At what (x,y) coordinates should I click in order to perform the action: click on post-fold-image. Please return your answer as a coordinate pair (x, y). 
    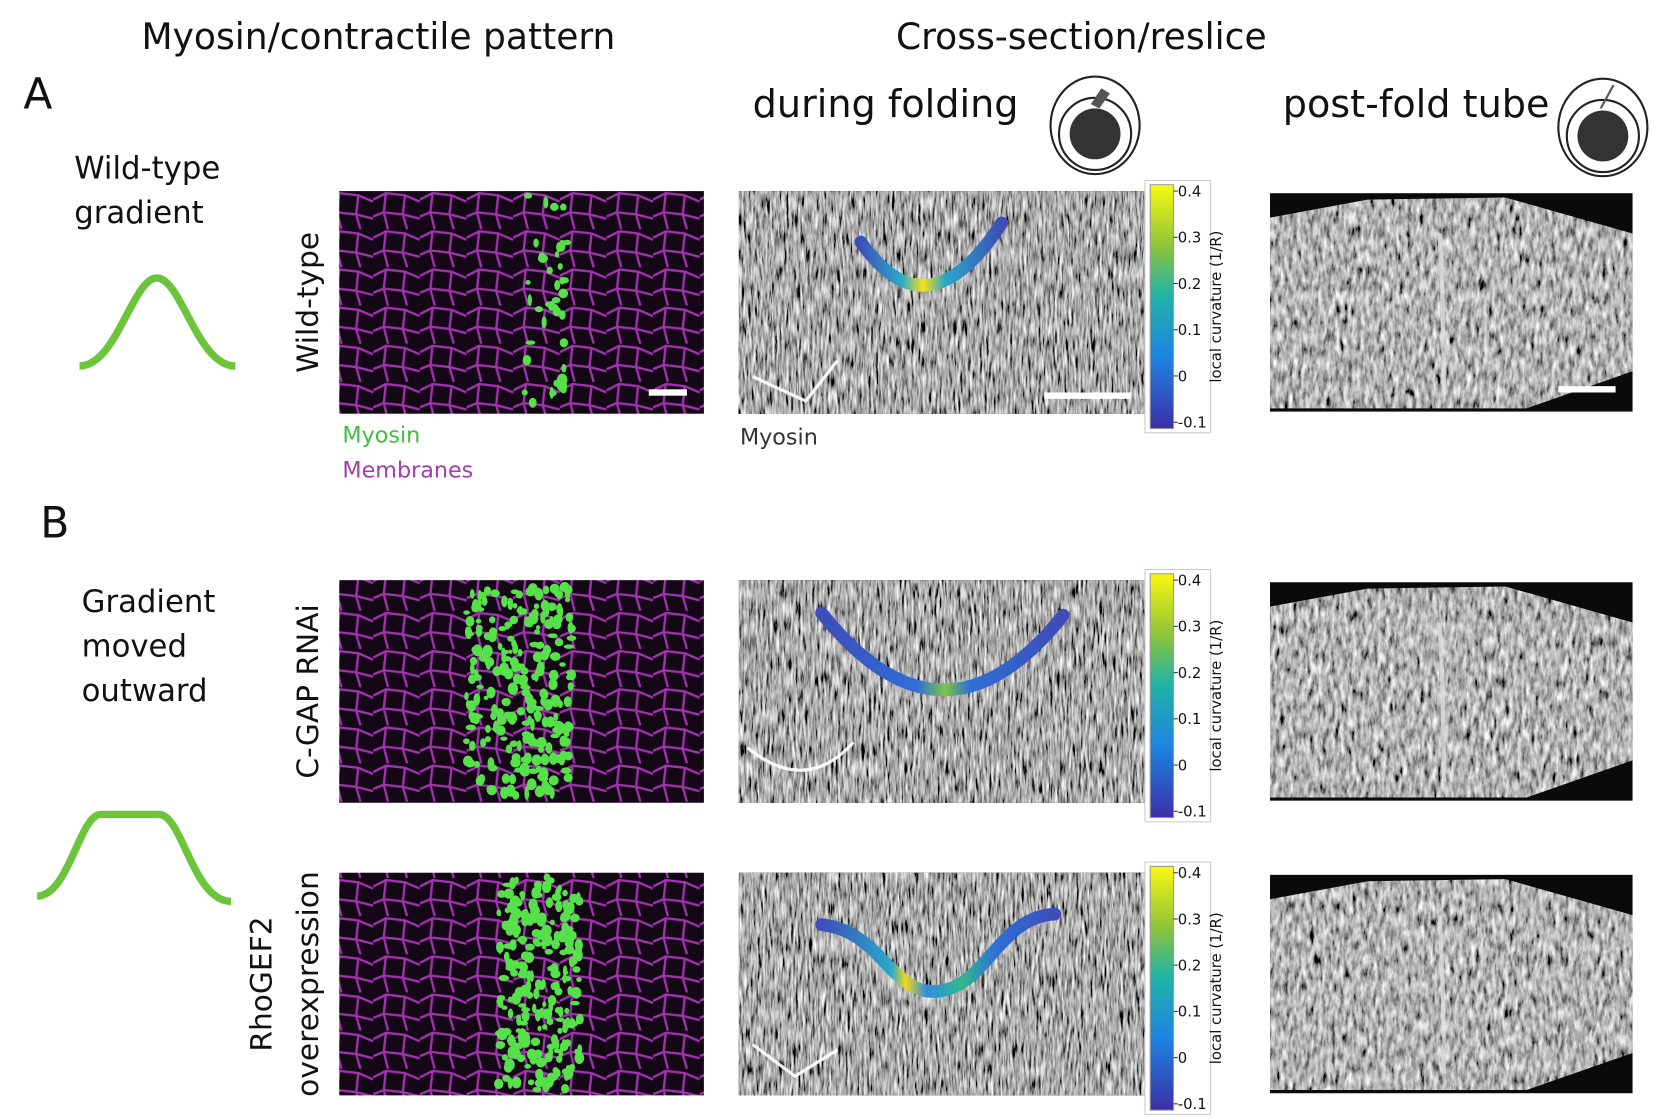
    Looking at the image, I should click on (1451, 692).